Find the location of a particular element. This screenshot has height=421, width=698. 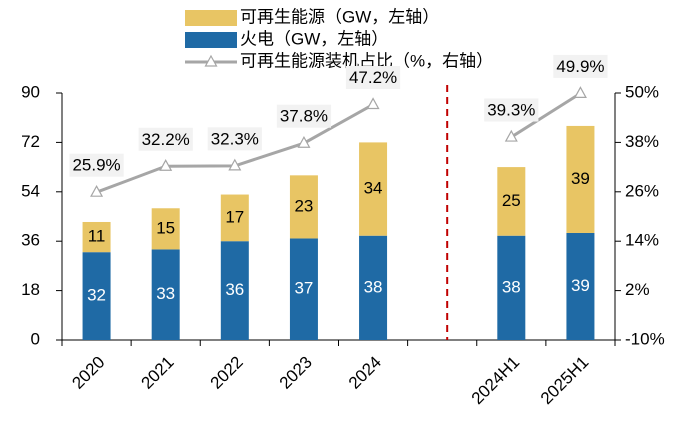

legend-label: 火电（GW，左轴） is located at coordinates (314, 38).